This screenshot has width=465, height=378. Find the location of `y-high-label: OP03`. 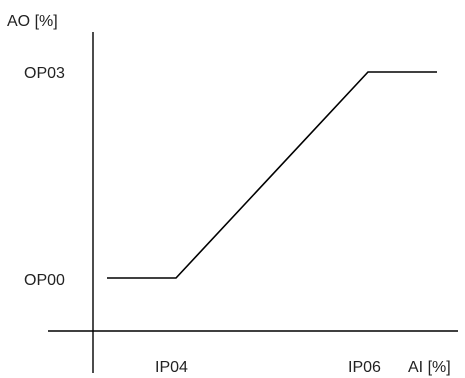

y-high-label: OP03 is located at coordinates (44, 73).